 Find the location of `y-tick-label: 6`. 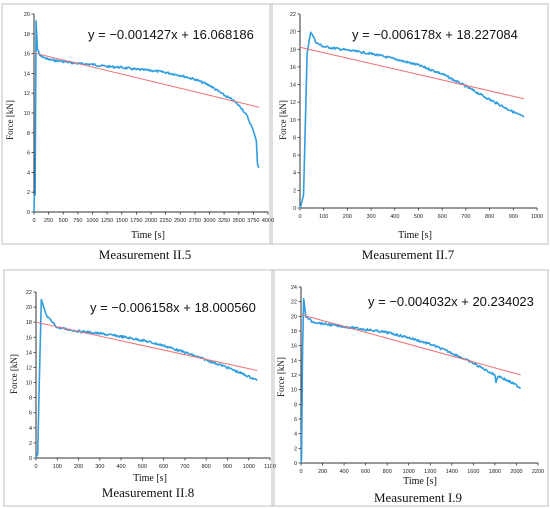

y-tick-label: 6 is located at coordinates (30, 414).